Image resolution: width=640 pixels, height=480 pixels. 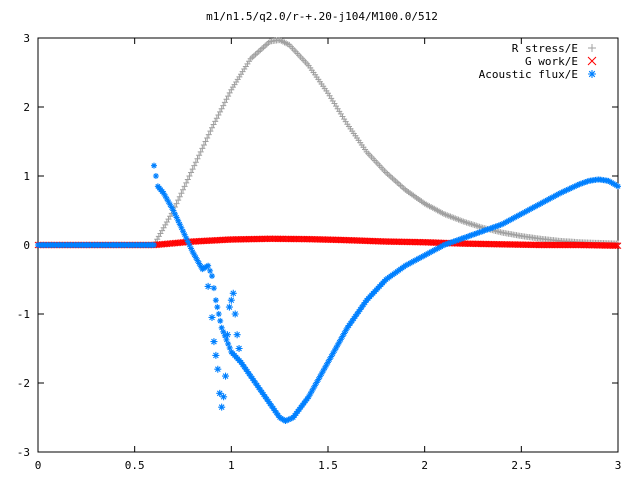 I want to click on x-tick-label: 2.5, so click(x=521, y=465).